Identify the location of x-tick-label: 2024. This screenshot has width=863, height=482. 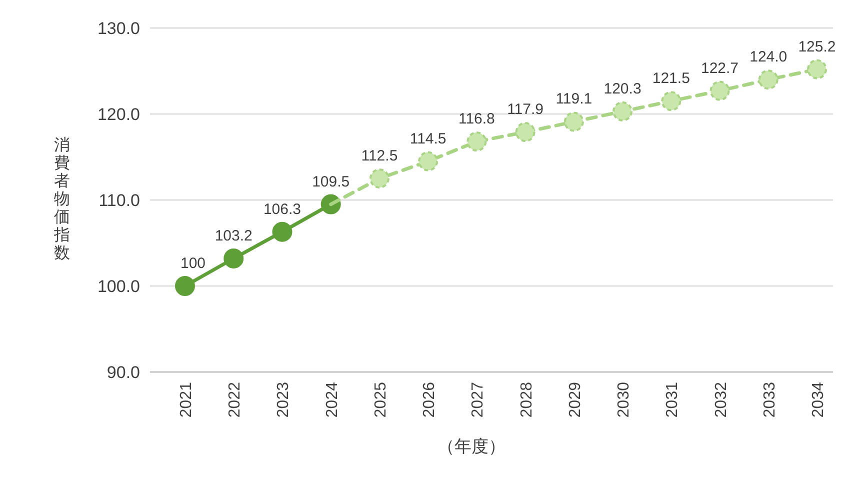
(332, 400).